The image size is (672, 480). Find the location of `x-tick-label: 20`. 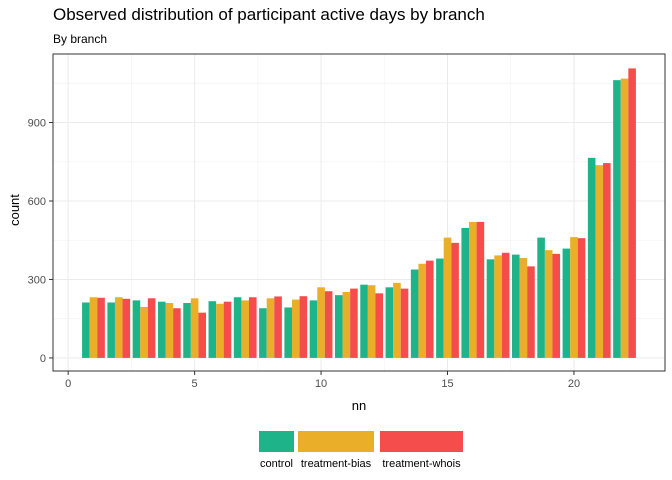

x-tick-label: 20 is located at coordinates (574, 384).